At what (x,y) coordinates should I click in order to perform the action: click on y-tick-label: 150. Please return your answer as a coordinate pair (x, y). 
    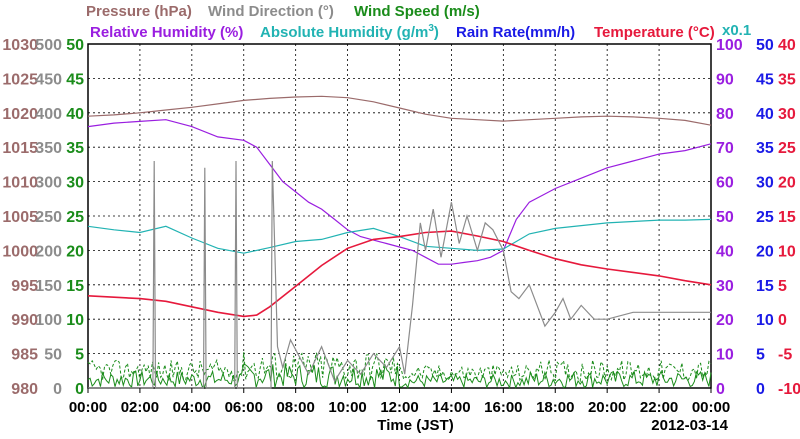
    Looking at the image, I should click on (48, 286).